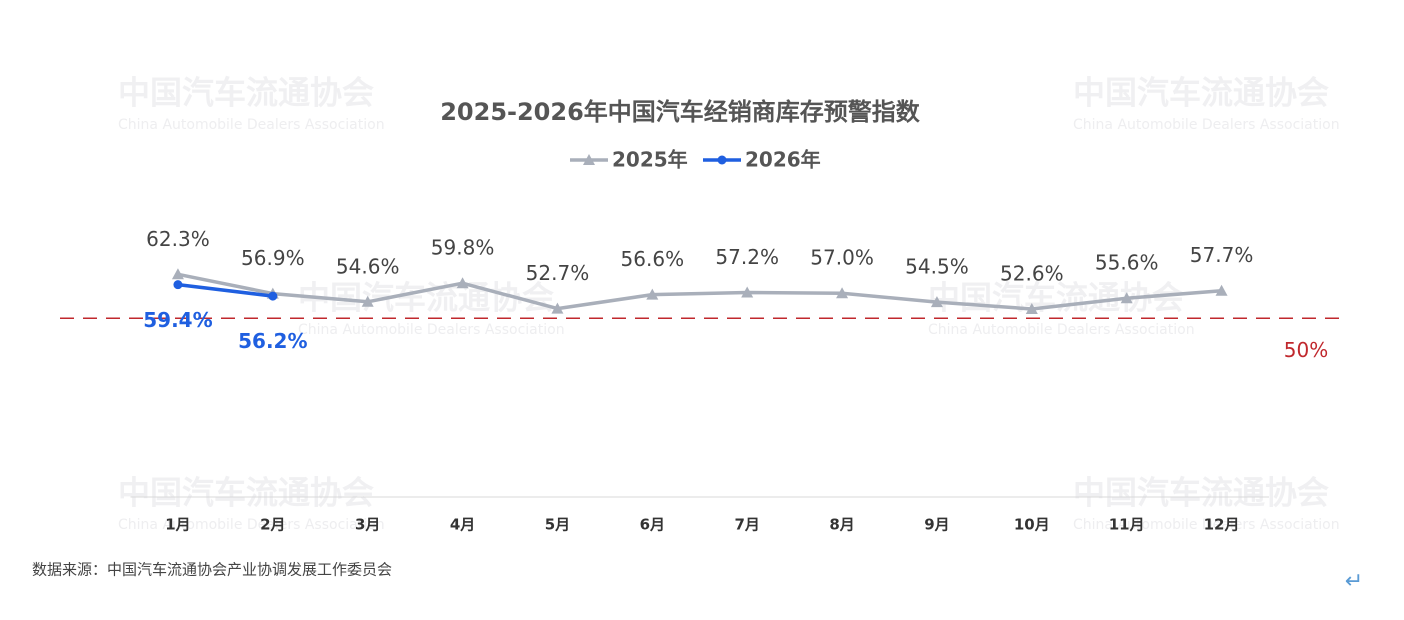 Image resolution: width=1404 pixels, height=620 pixels. What do you see at coordinates (272, 341) in the screenshot?
I see `data-label: 56.2%` at bounding box center [272, 341].